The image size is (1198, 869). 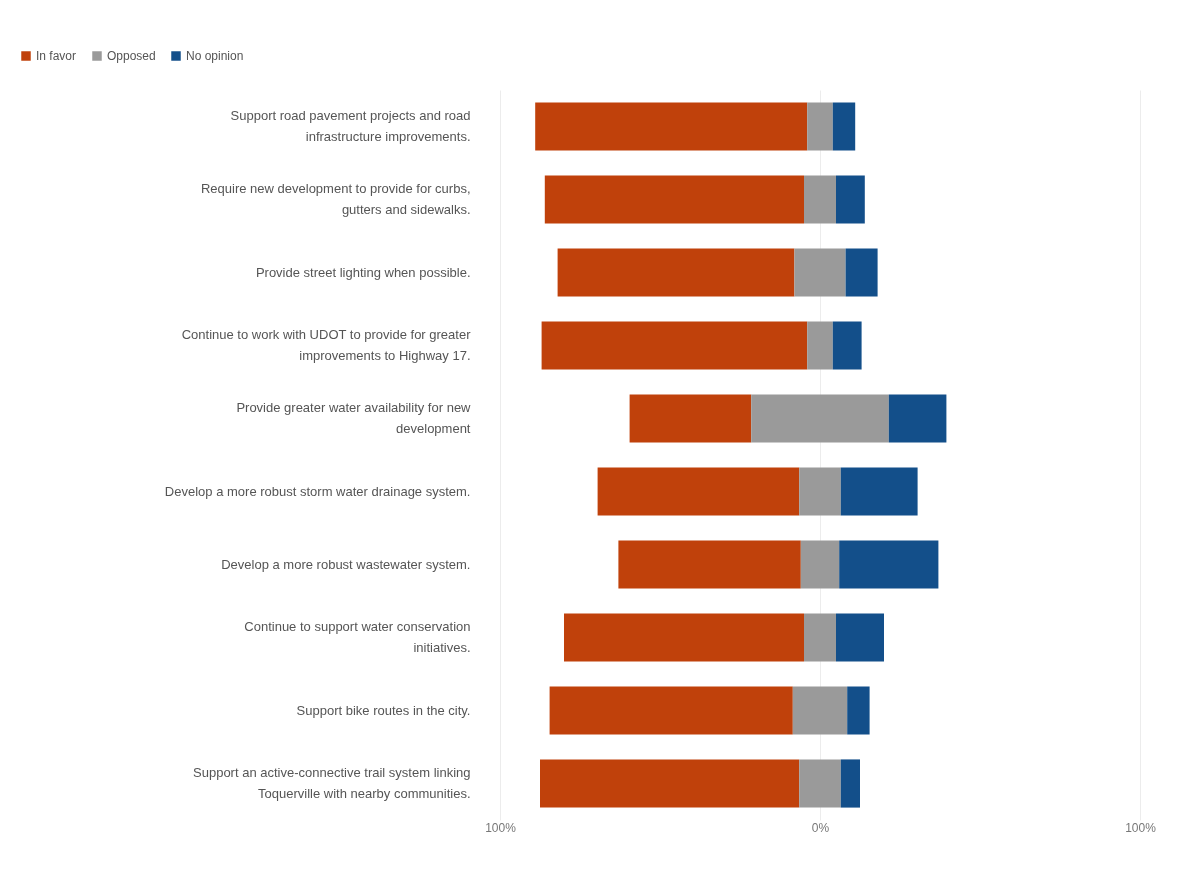 I want to click on legend-label: No opinion, so click(x=215, y=56).